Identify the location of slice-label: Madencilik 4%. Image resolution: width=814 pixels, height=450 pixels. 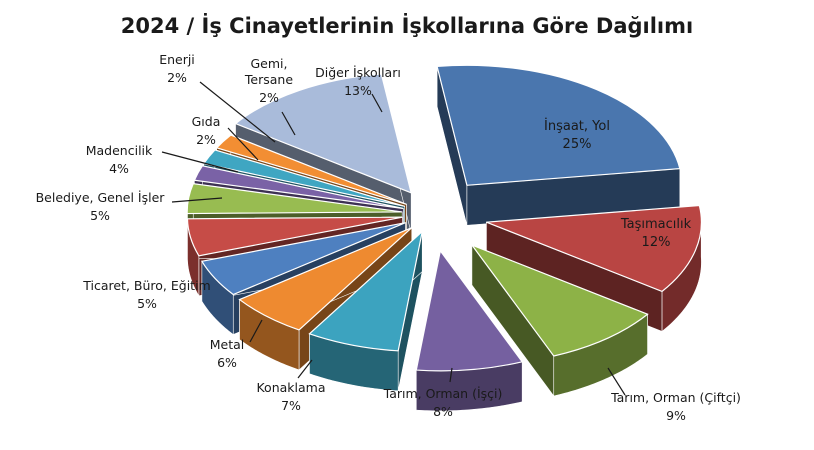
(119, 159).